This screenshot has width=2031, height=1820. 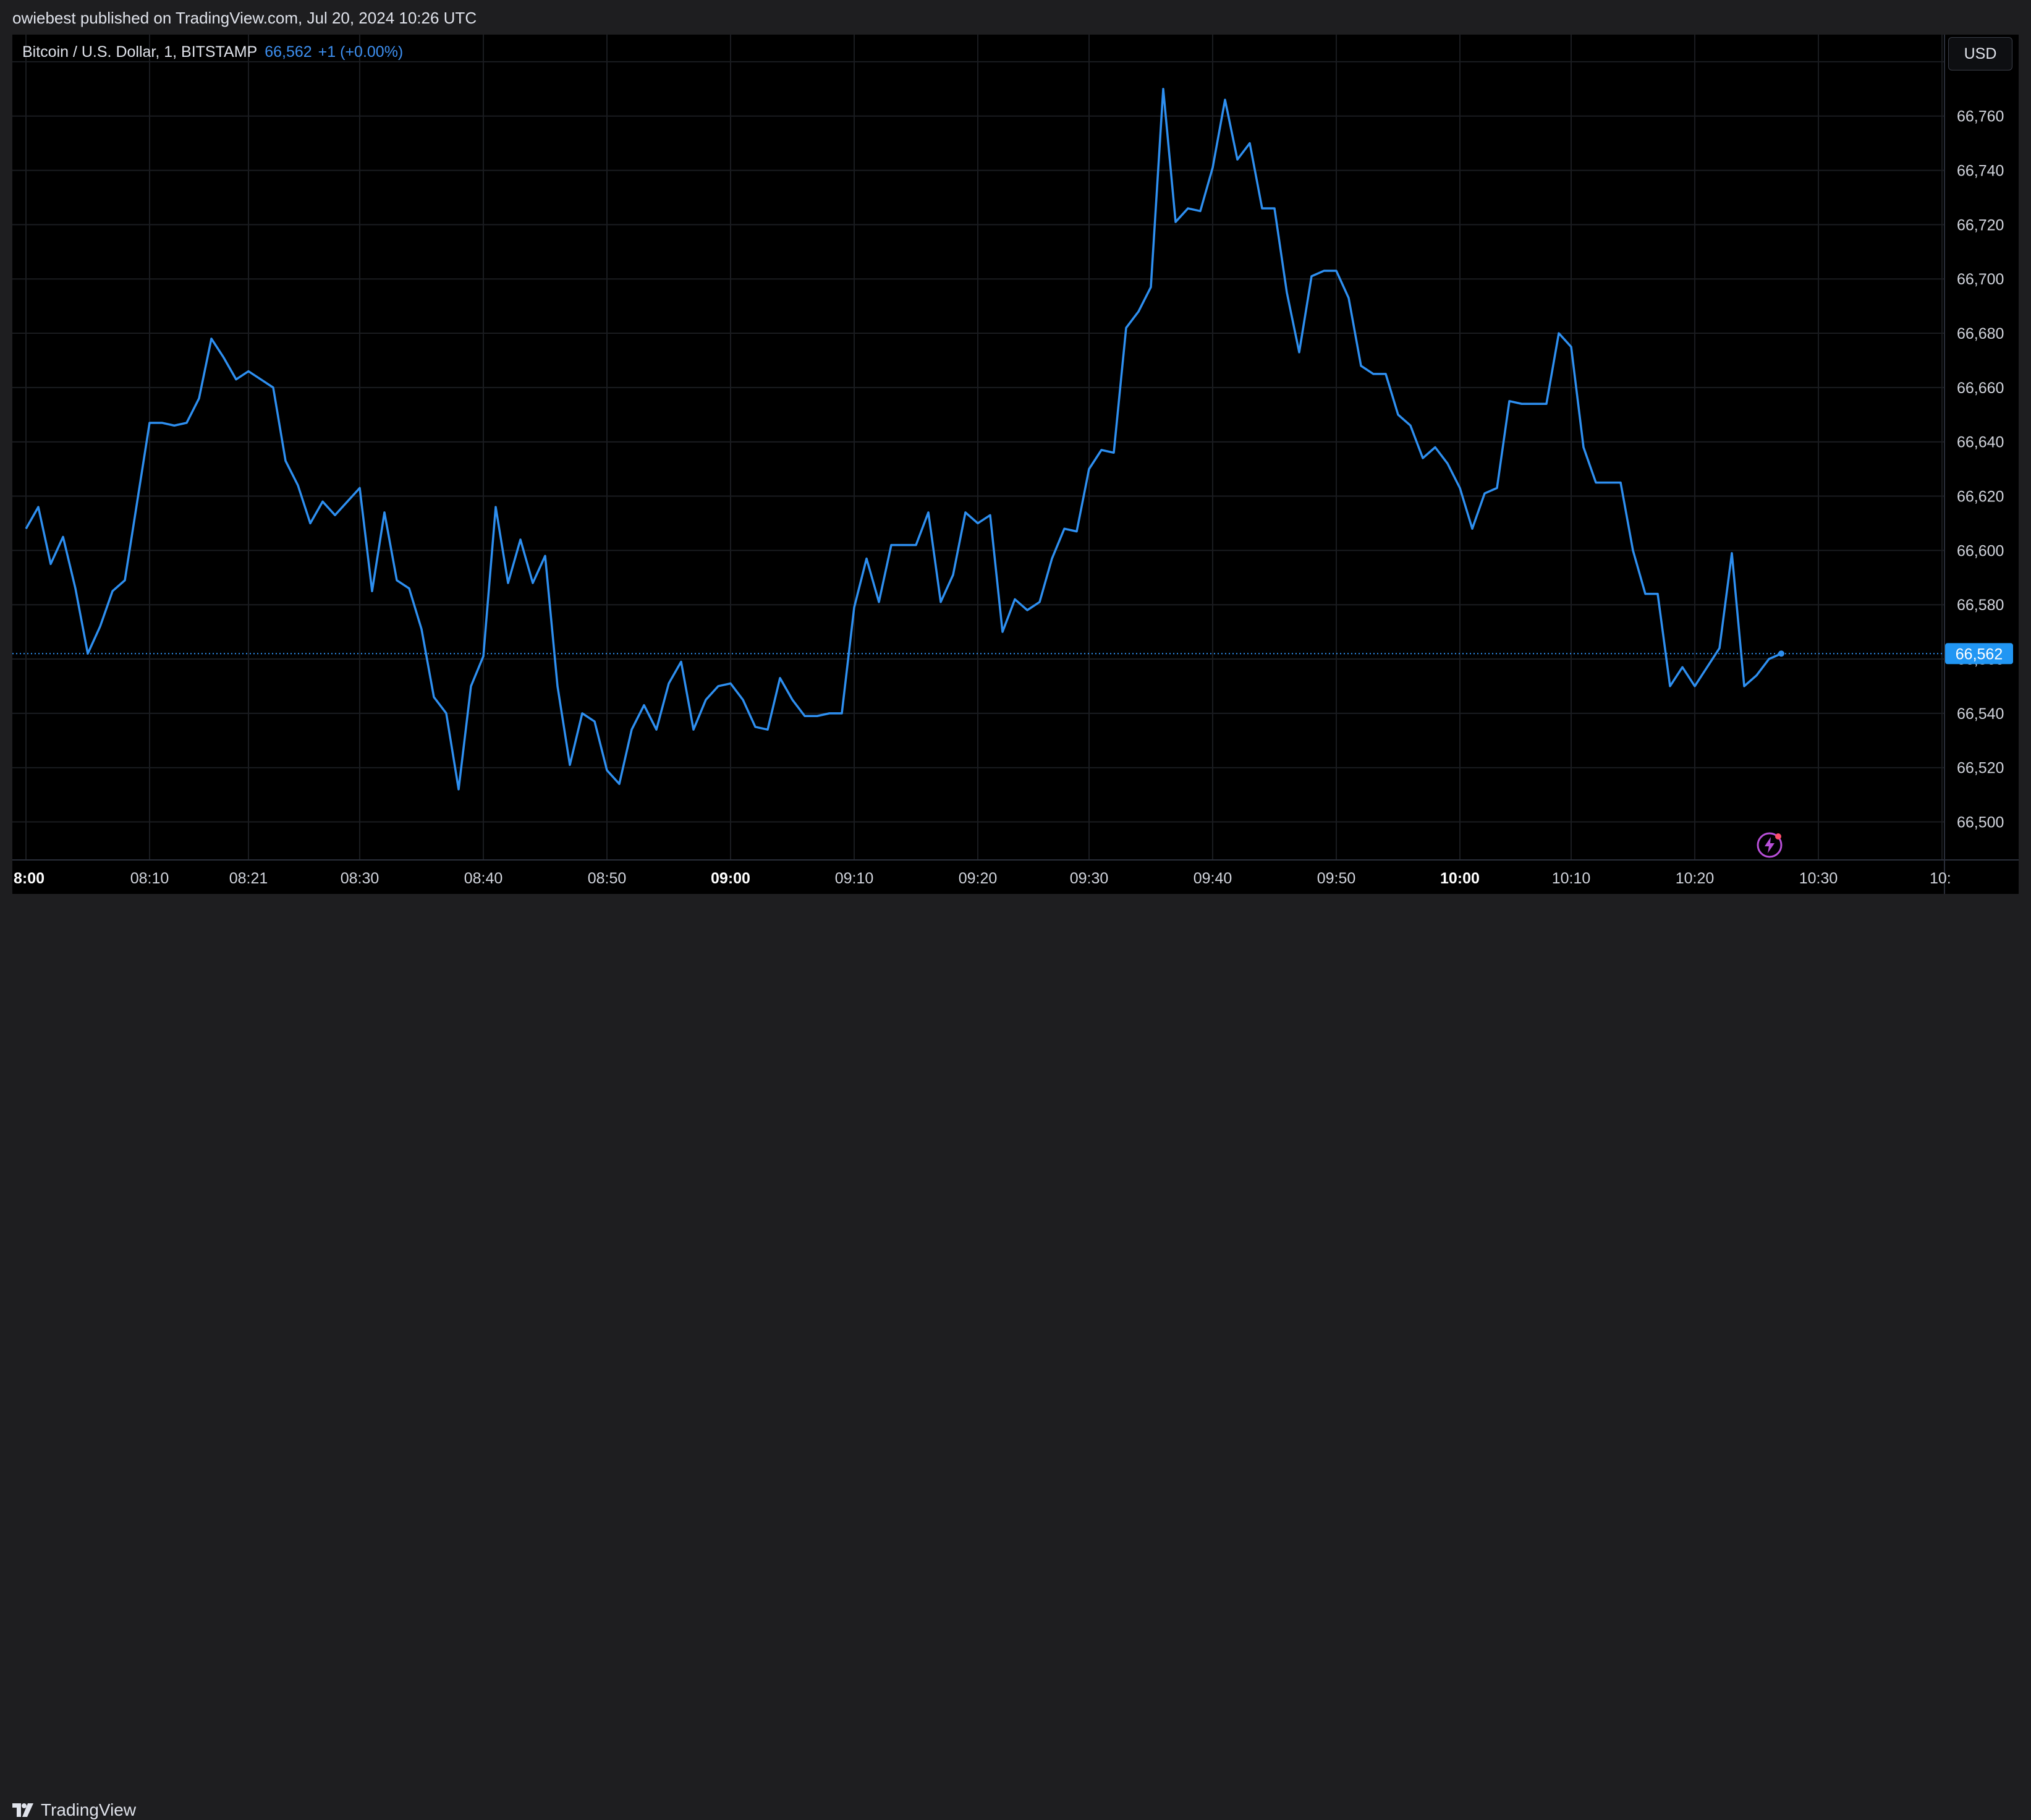 I want to click on tradingview-brand: TradingView, so click(x=89, y=1810).